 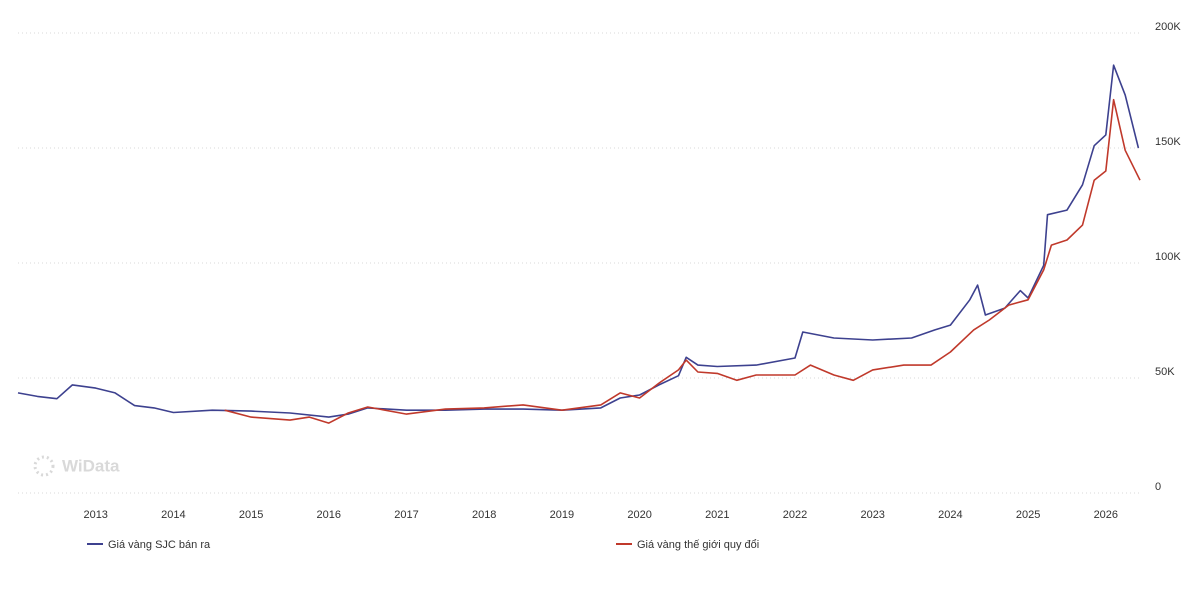 What do you see at coordinates (1168, 257) in the screenshot?
I see `y-tick-label: 100K` at bounding box center [1168, 257].